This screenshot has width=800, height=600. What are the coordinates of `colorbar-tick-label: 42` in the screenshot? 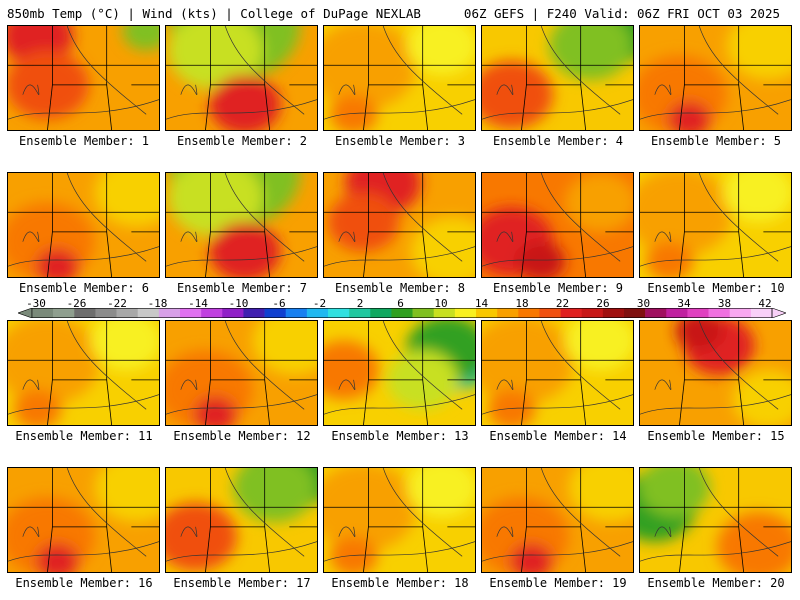 It's located at (765, 303).